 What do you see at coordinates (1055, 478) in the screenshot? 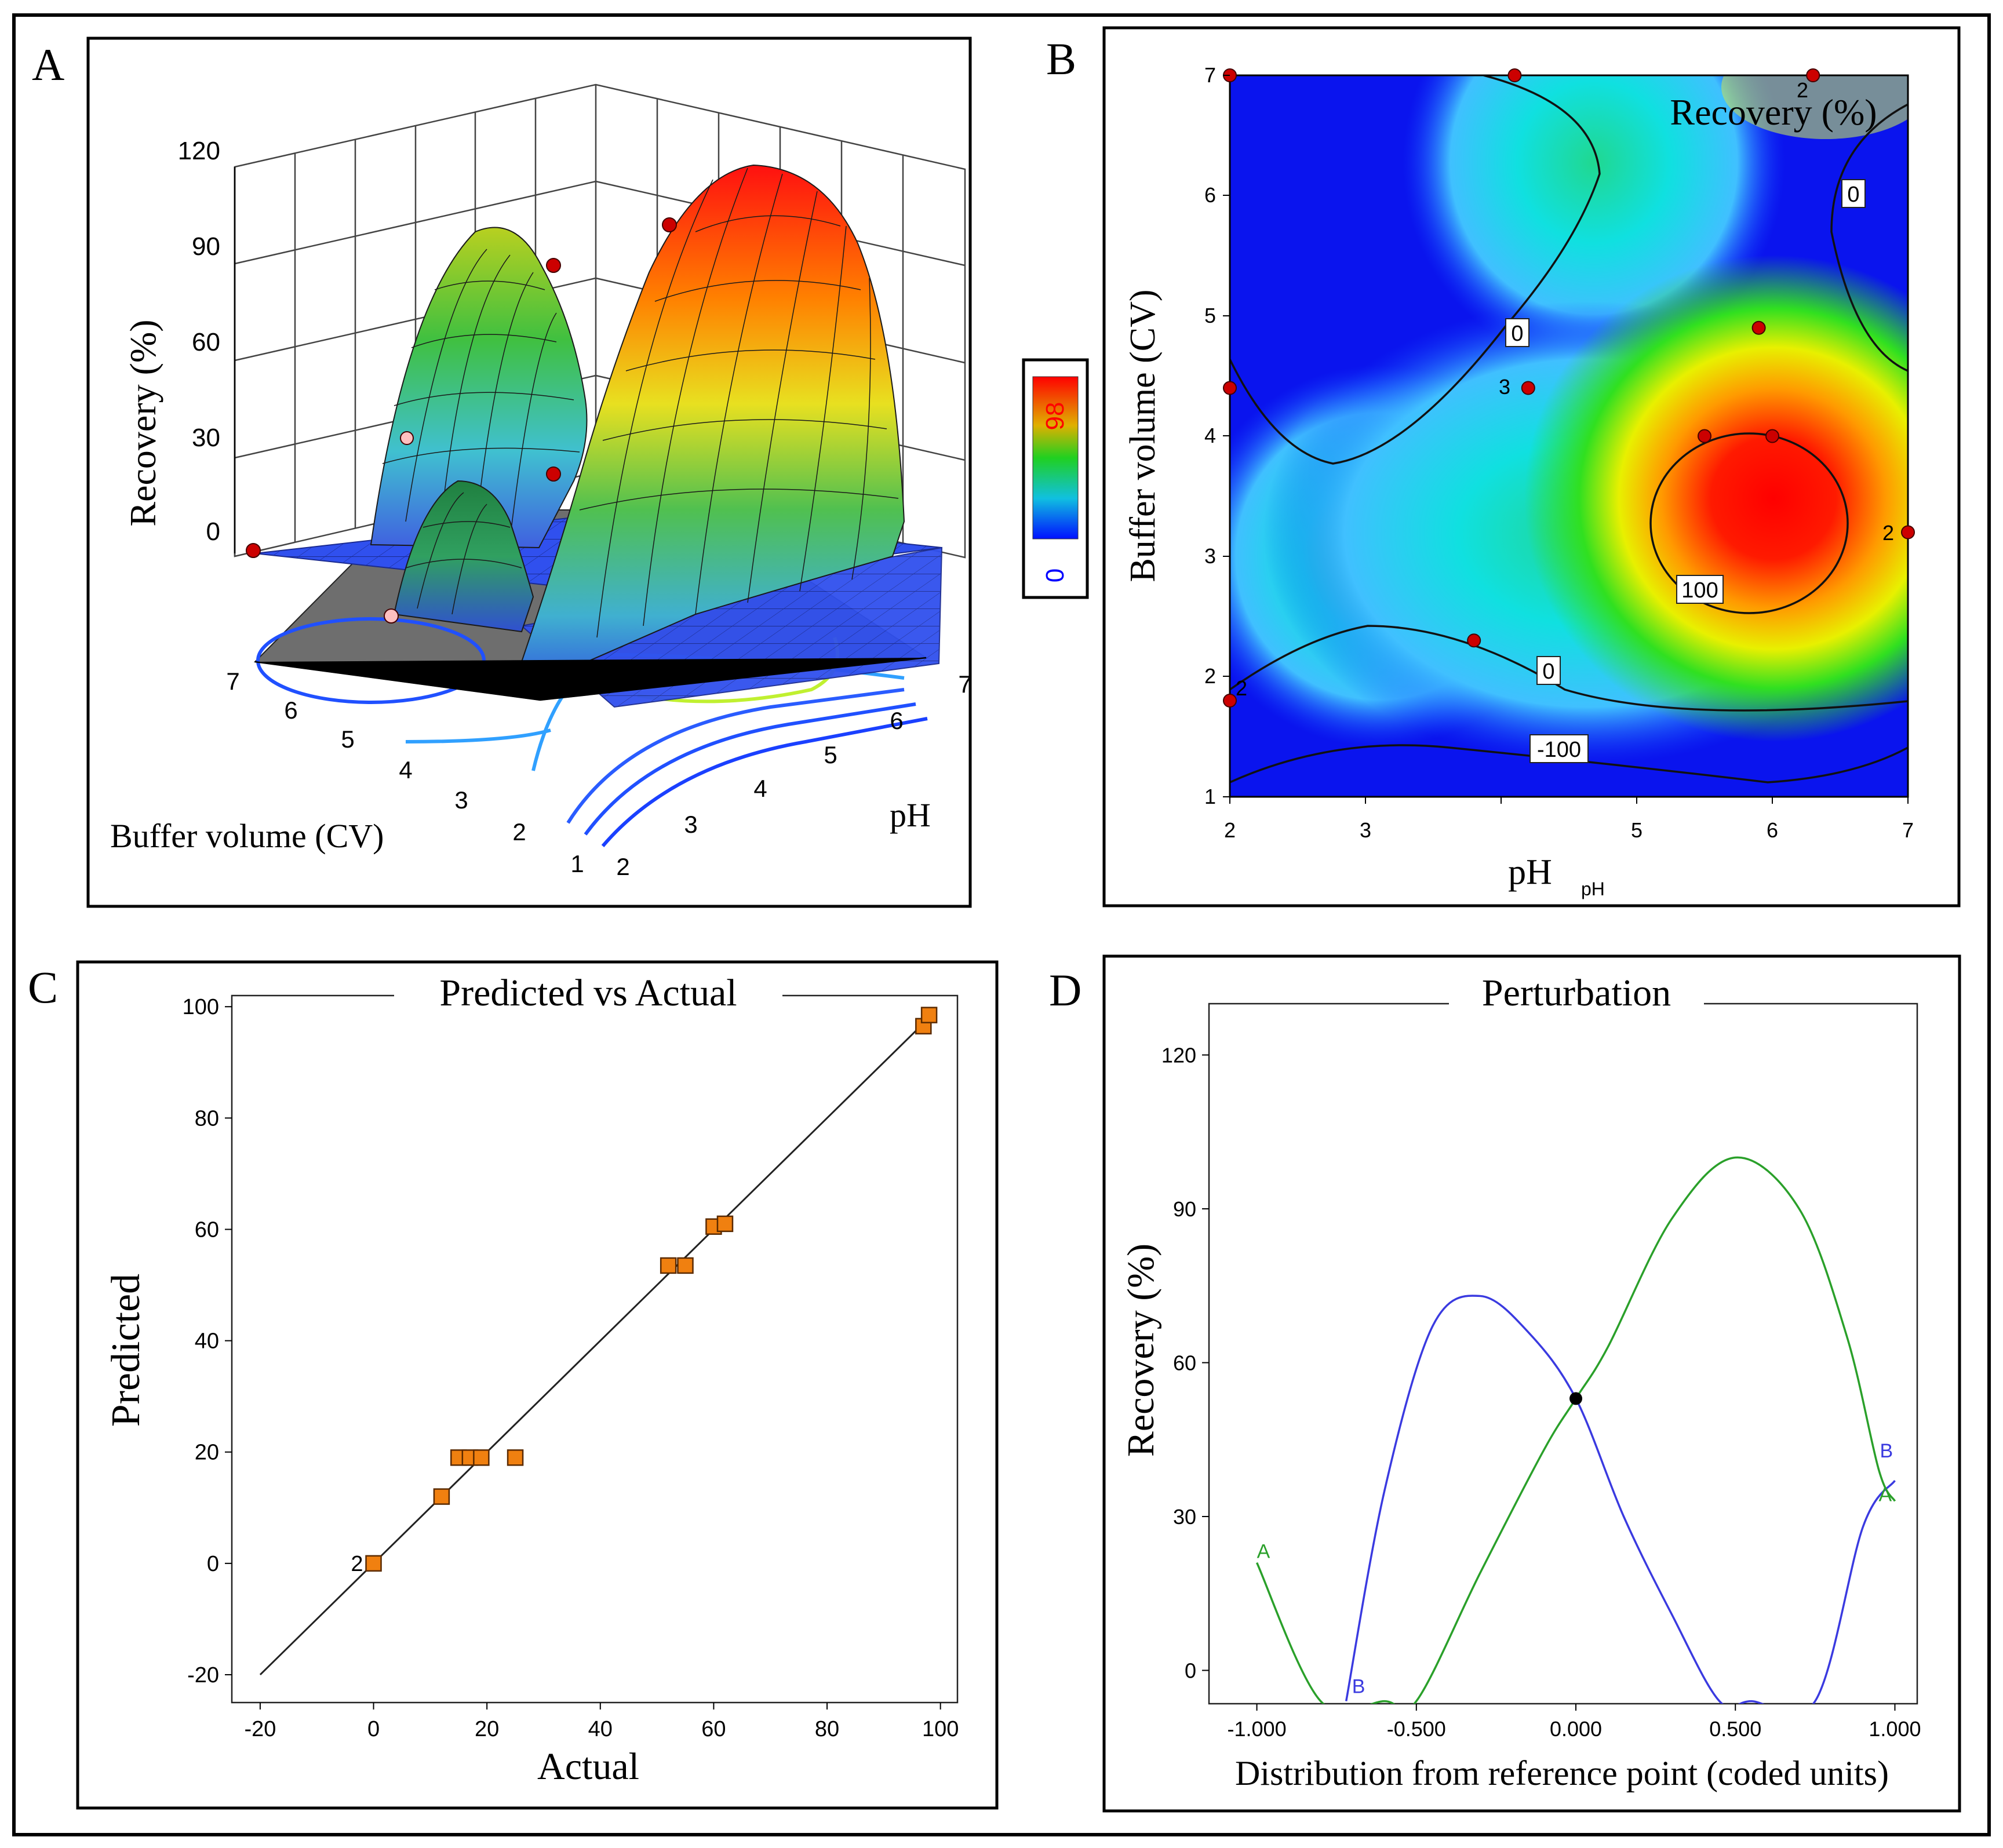
I see `colorbar: 98 0` at bounding box center [1055, 478].